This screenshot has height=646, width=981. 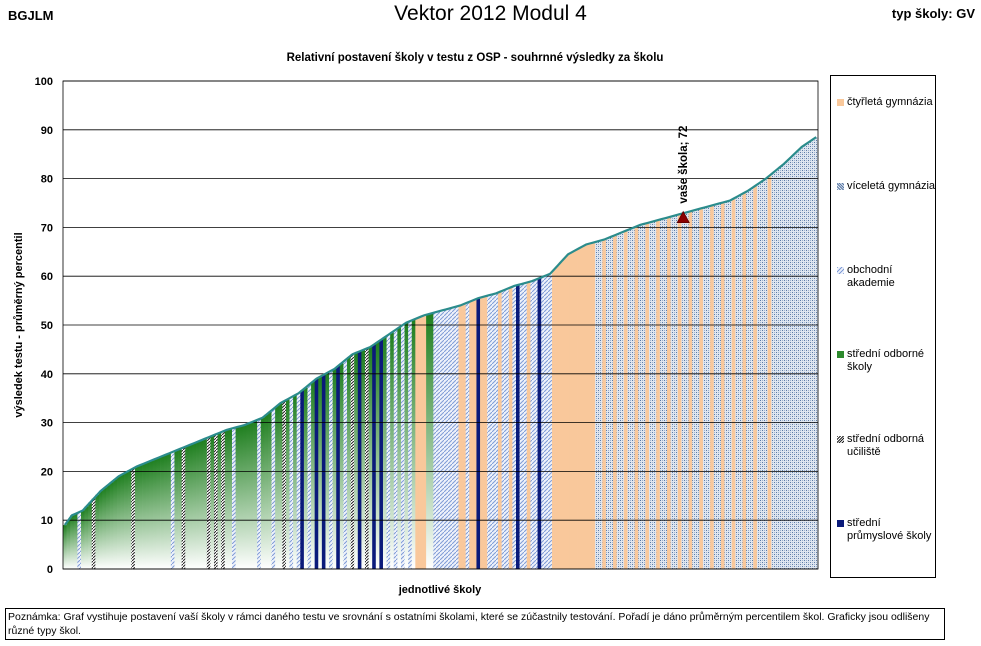 I want to click on y-tick-20: 20, so click(x=47, y=472).